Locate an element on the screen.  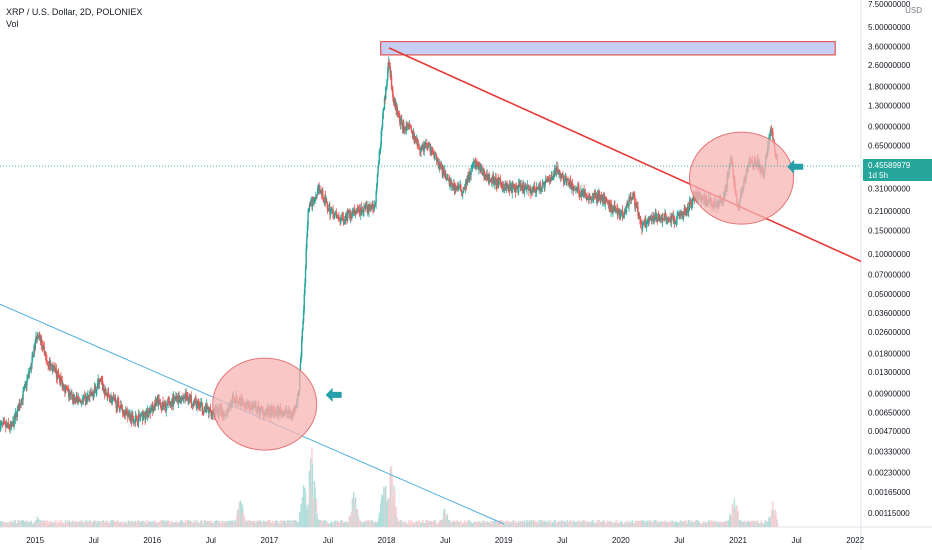
volume-label: Vol is located at coordinates (12, 24).